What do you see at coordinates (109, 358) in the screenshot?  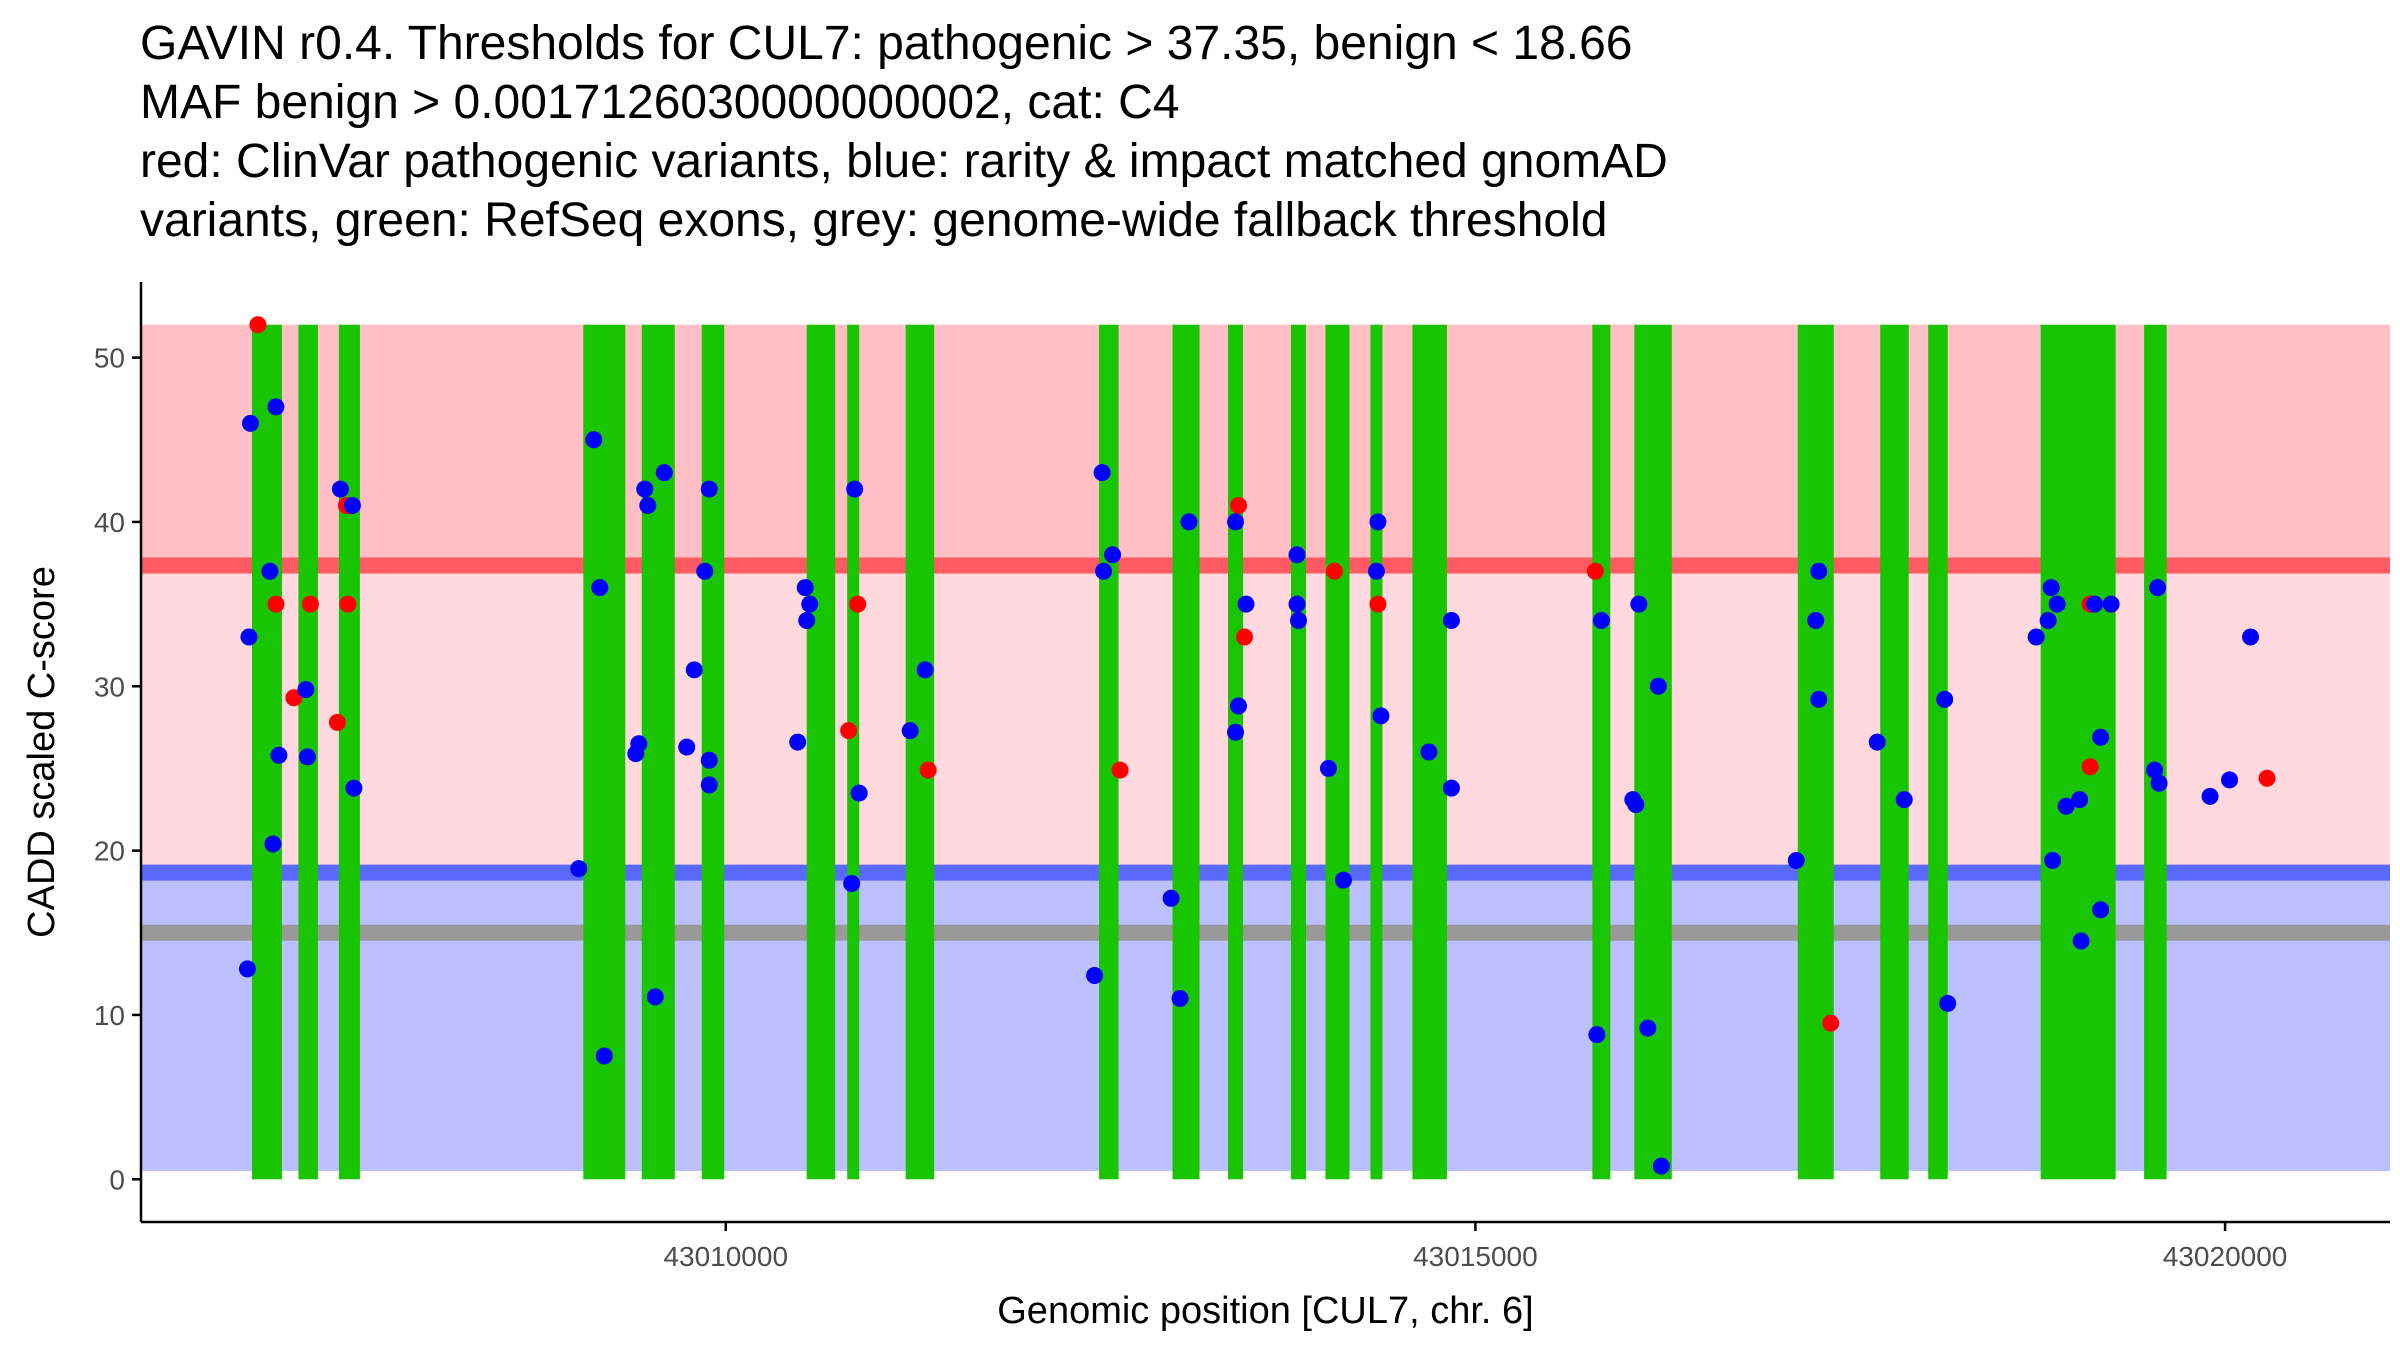 I see `y-tick-label: 50` at bounding box center [109, 358].